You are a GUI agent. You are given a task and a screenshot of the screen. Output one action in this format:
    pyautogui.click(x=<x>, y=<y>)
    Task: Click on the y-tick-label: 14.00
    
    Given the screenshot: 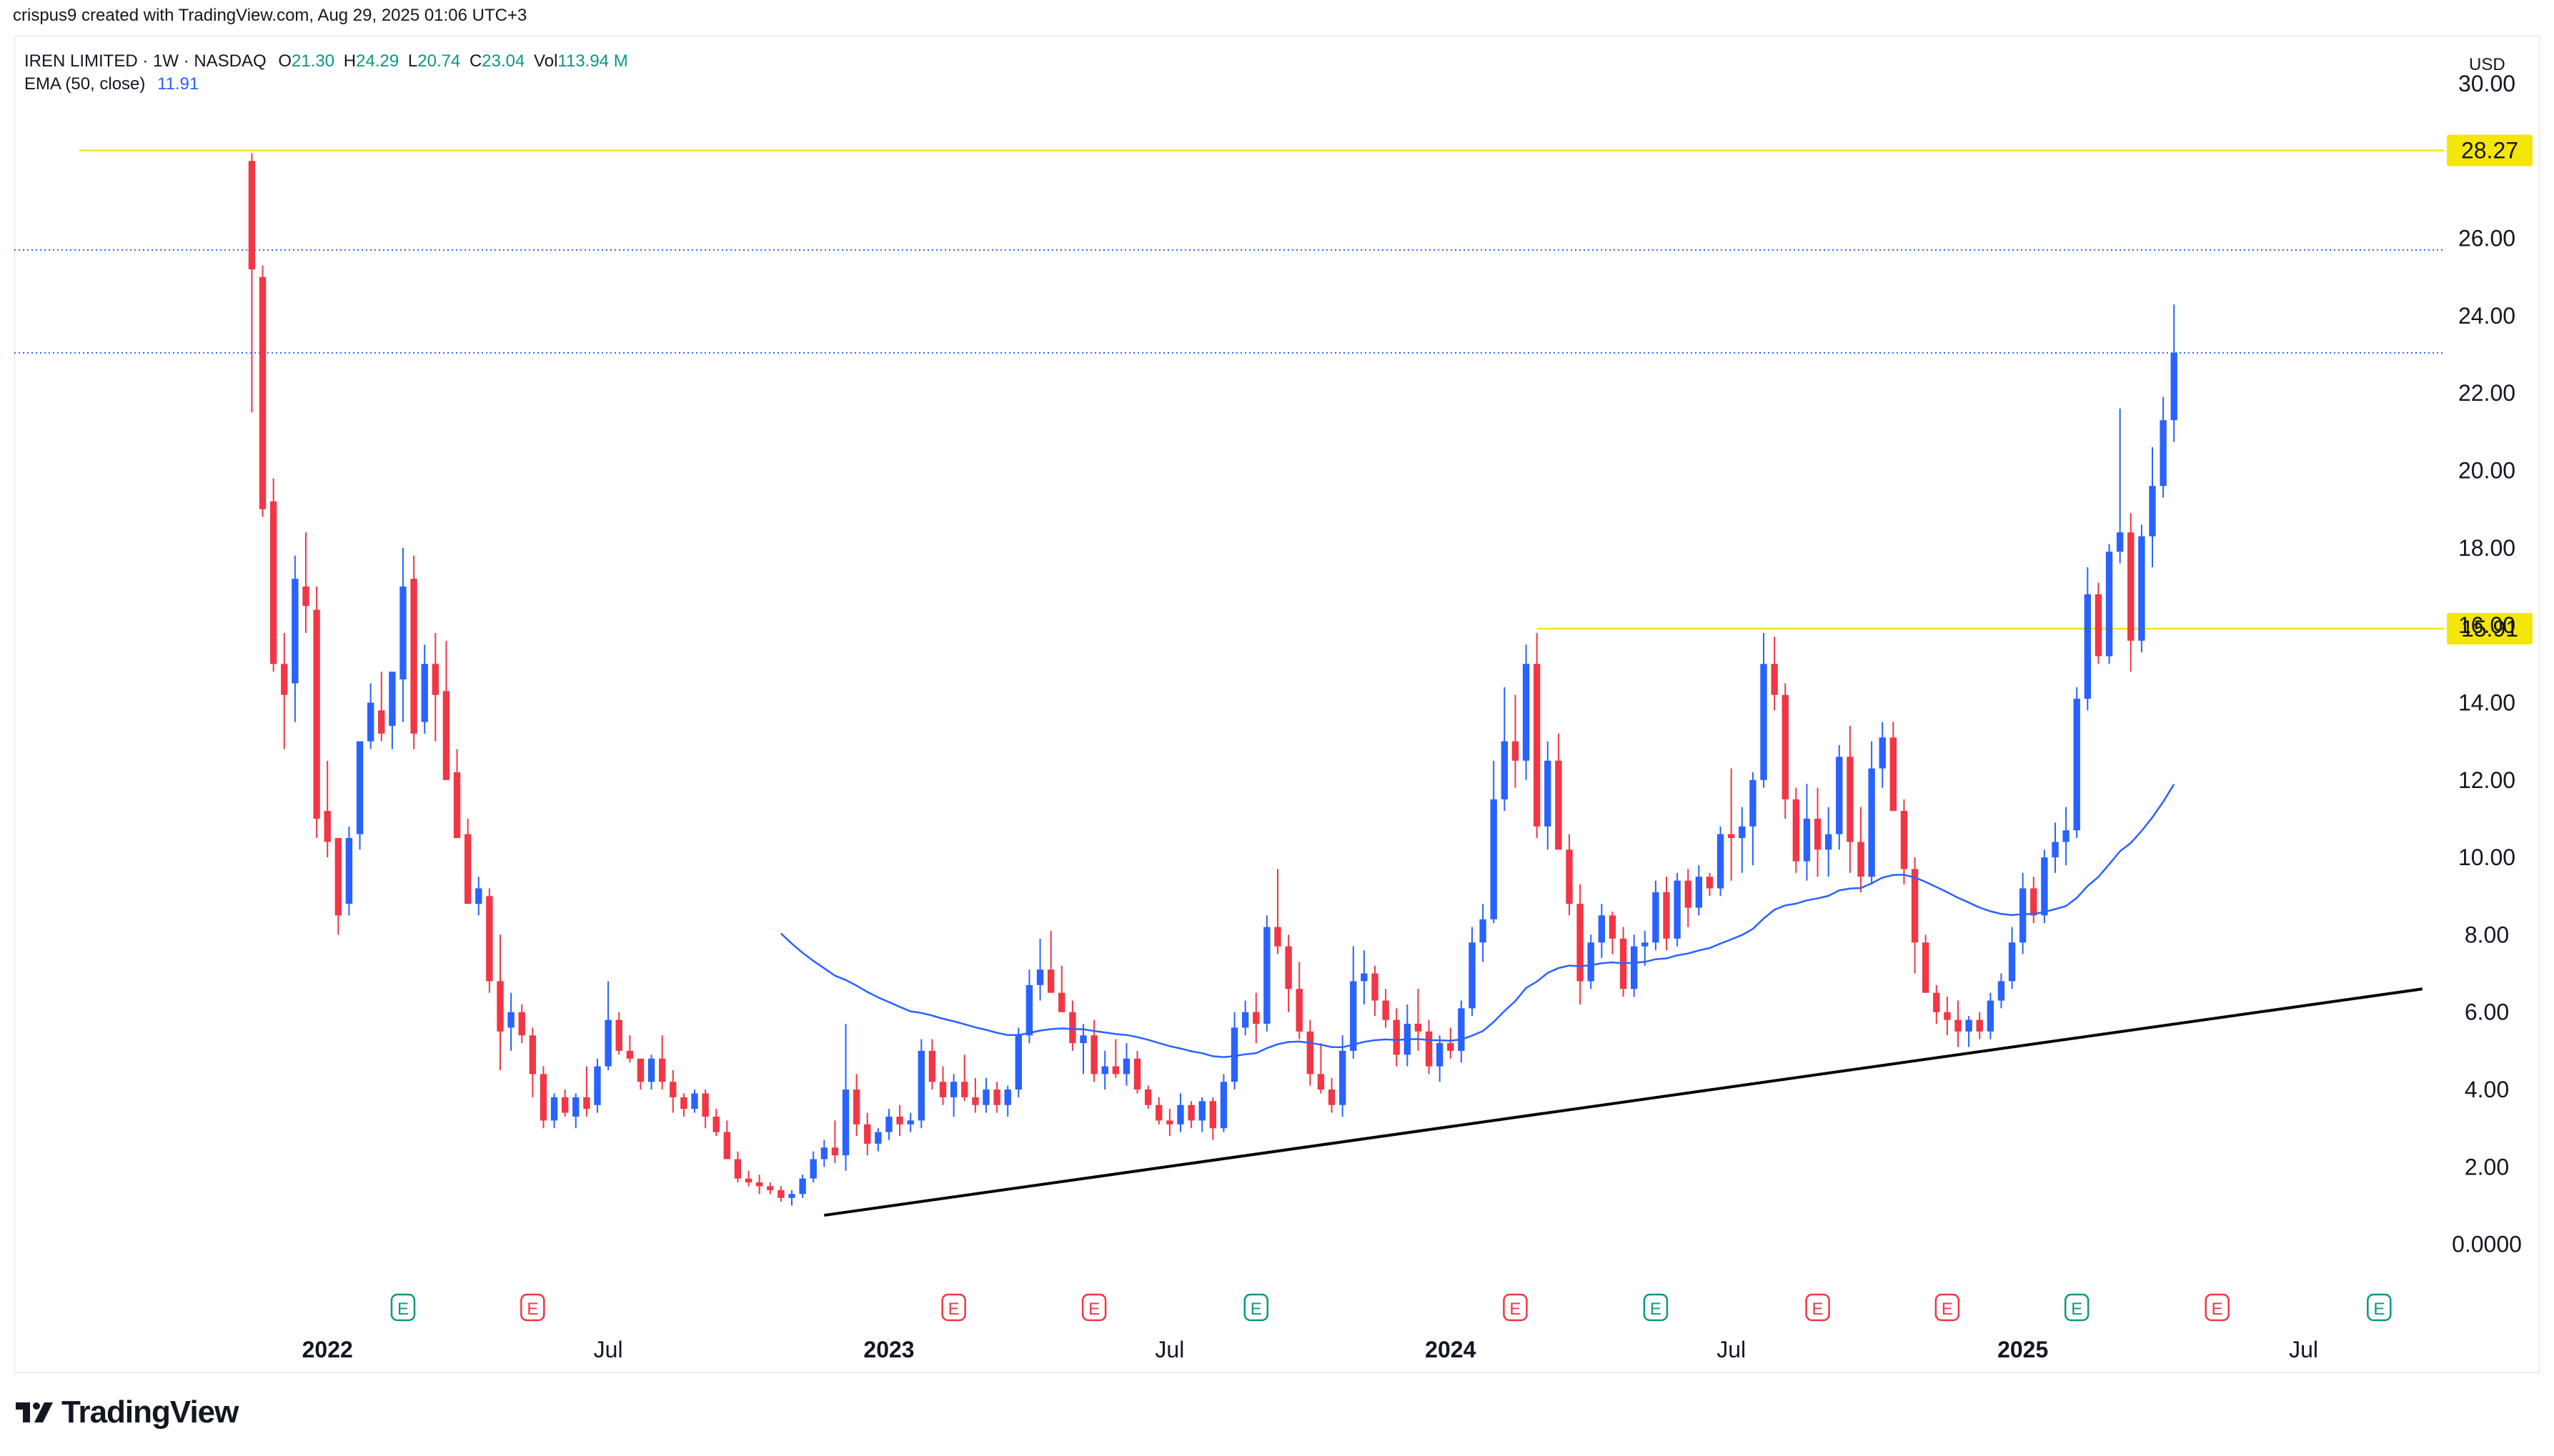 What is the action you would take?
    pyautogui.click(x=2486, y=702)
    